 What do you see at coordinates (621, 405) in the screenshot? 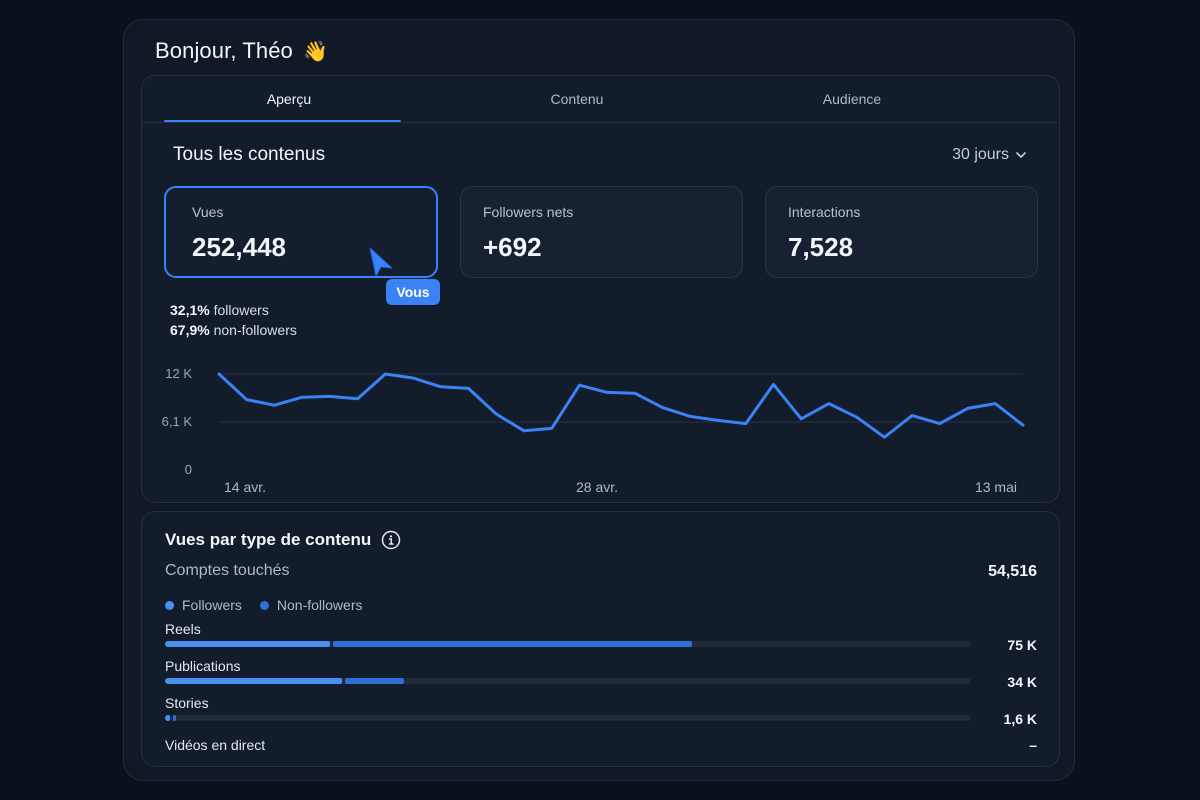
I see `views-series-line` at bounding box center [621, 405].